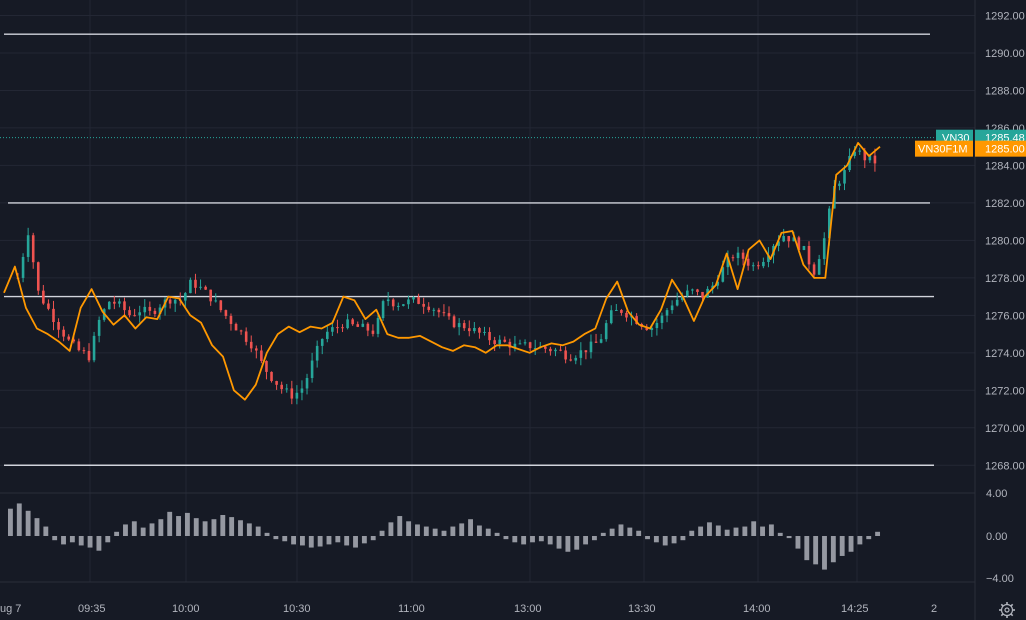 Image resolution: width=1026 pixels, height=620 pixels. I want to click on price-tick-label: 1280.00, so click(1005, 241).